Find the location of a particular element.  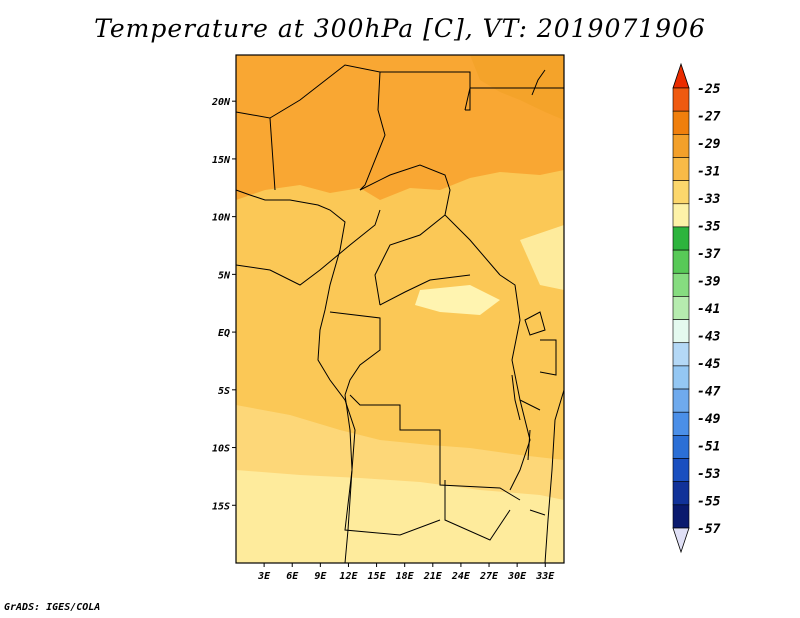

colorbar-label: -27 is located at coordinates (709, 117).